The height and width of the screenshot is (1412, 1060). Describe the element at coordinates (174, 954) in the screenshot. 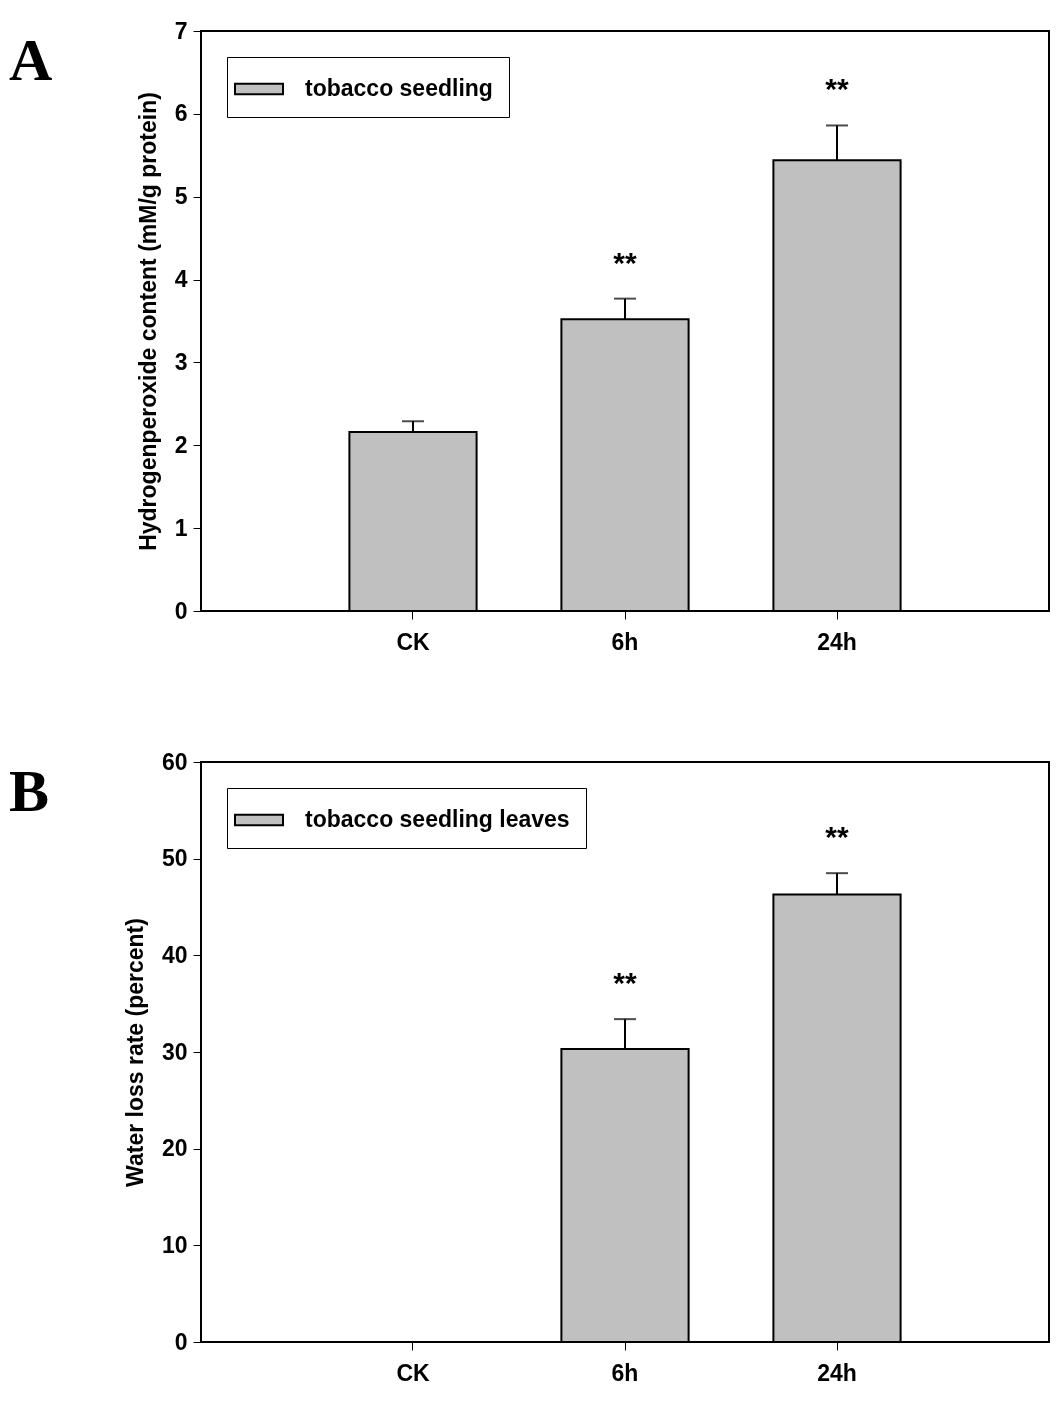

I see `y-tick-label: 40` at that location.